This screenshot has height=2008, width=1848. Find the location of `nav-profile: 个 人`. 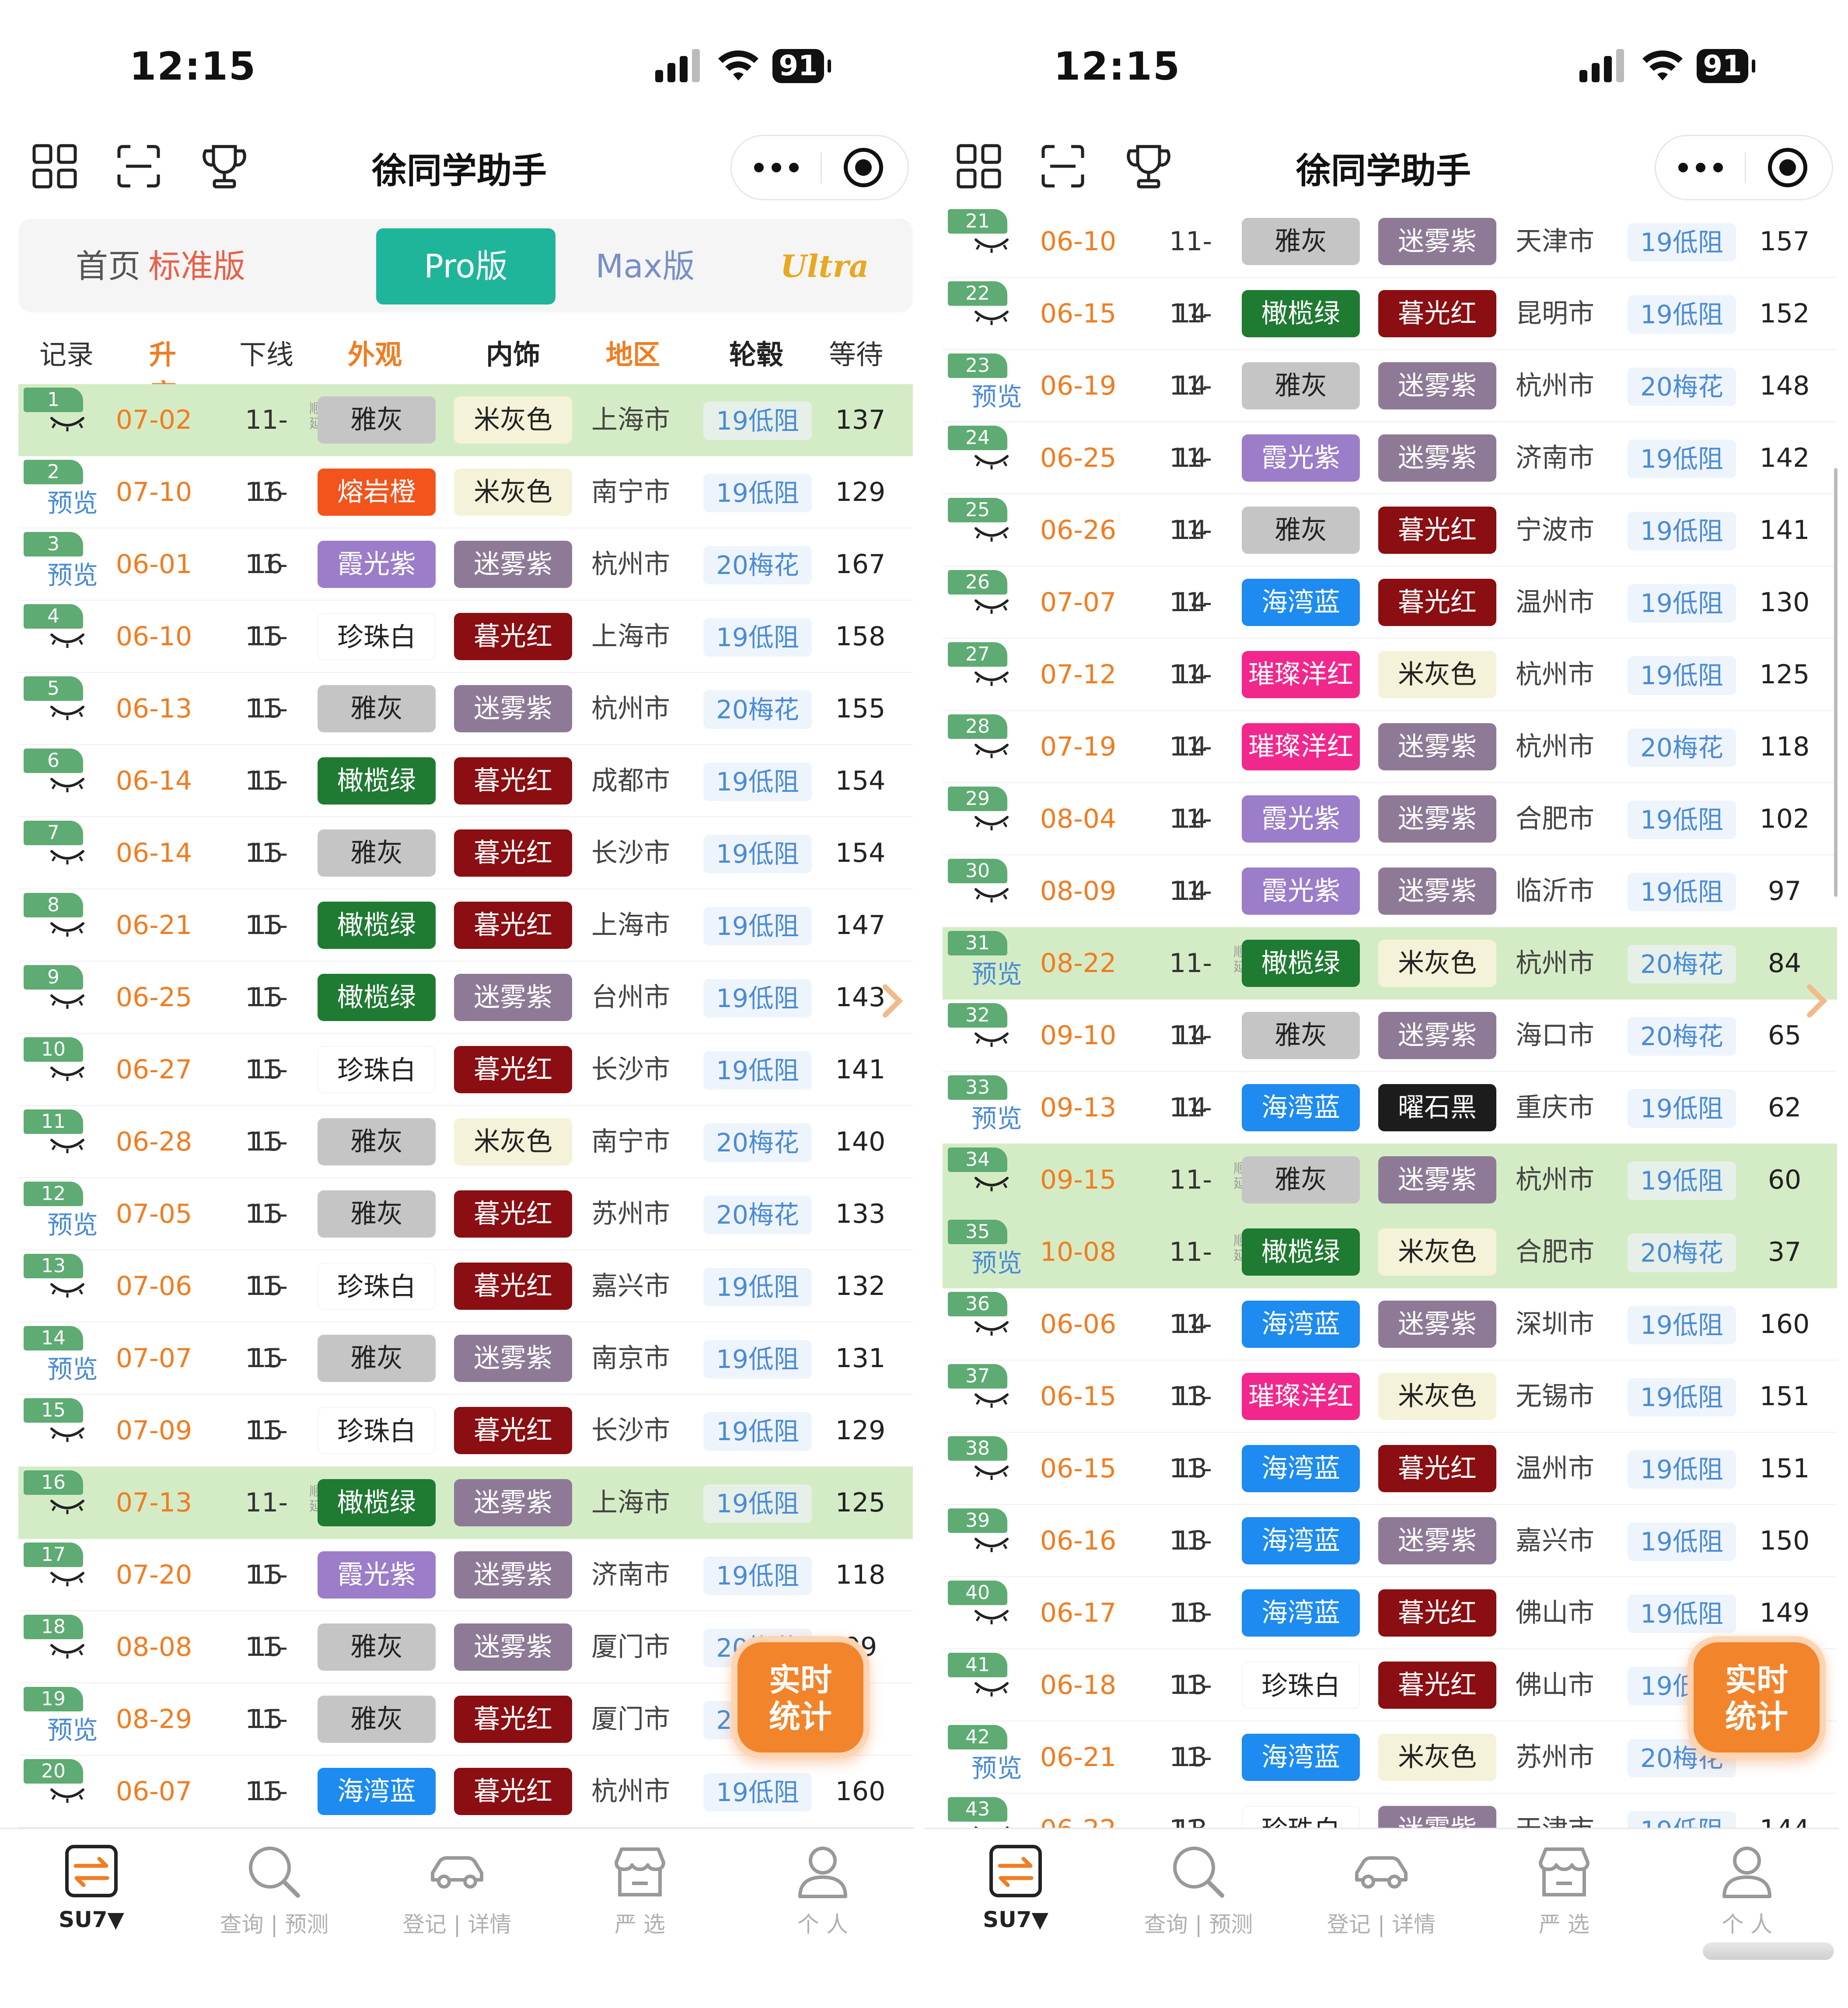

nav-profile: 个 人 is located at coordinates (1747, 1889).